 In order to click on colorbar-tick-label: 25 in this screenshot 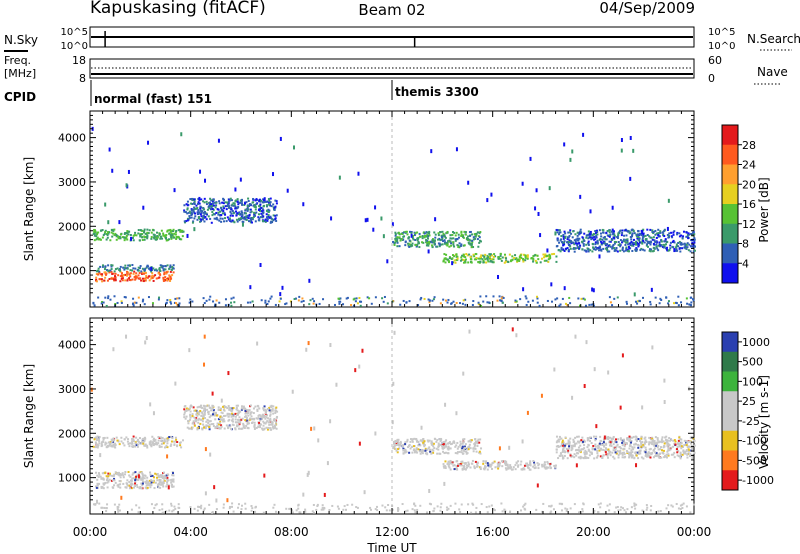, I will do `click(749, 401)`.